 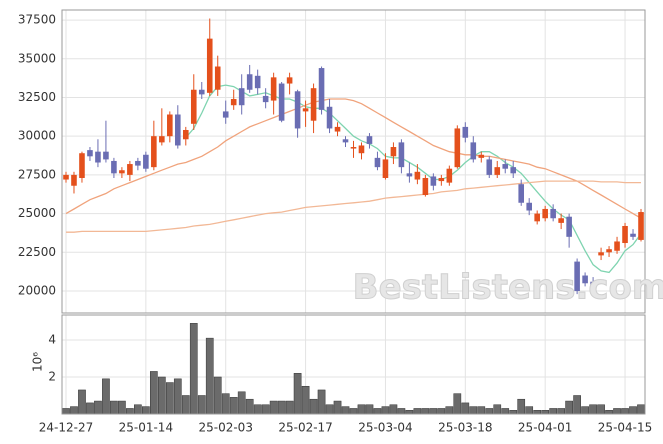 What do you see at coordinates (37, 213) in the screenshot?
I see `y-tick-label: 25000` at bounding box center [37, 213].